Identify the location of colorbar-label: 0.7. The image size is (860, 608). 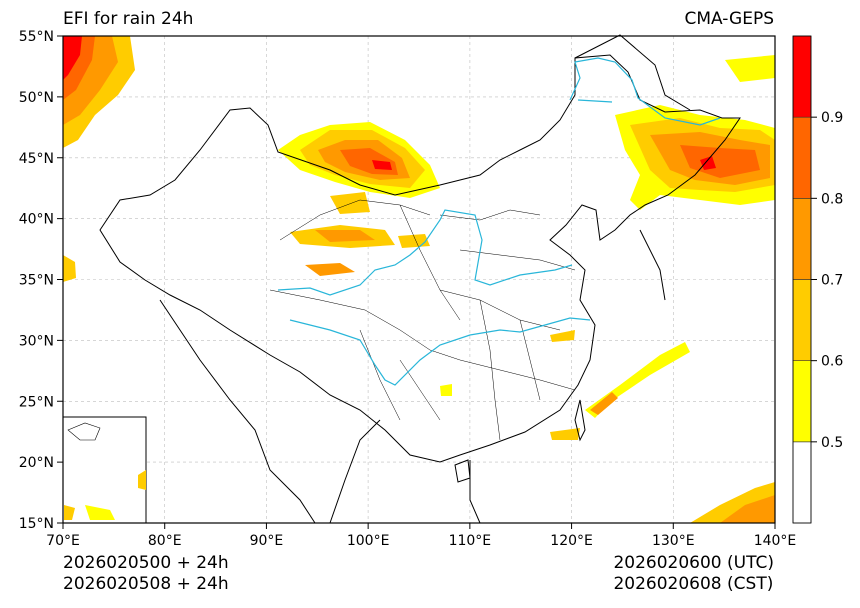
(832, 281).